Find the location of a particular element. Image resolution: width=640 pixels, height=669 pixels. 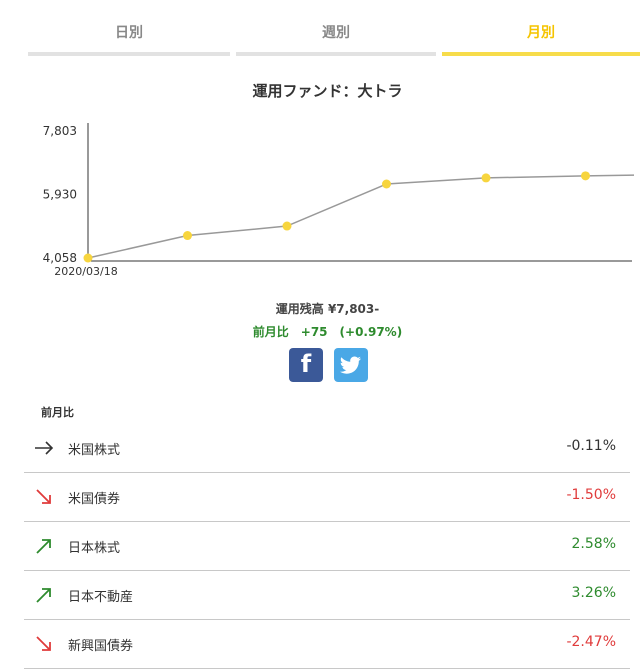

facebook-icon: f is located at coordinates (306, 364).